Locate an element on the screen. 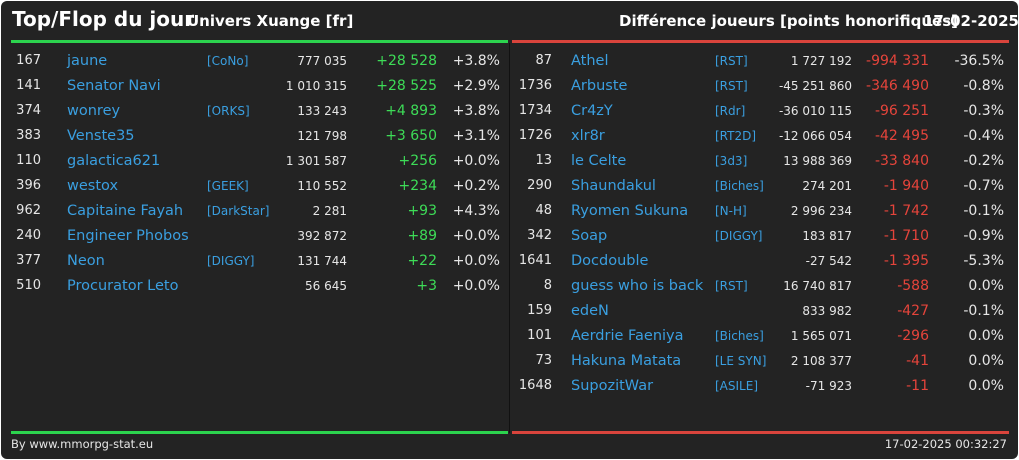 This screenshot has height=460, width=1019. alliance-tag-link: [N-H] is located at coordinates (731, 211).